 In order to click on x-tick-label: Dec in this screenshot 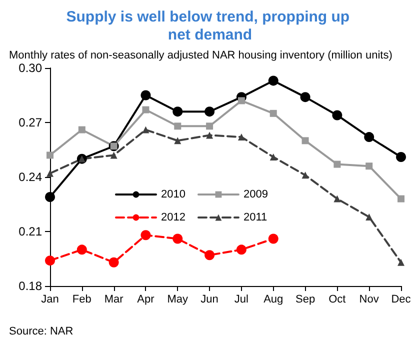, I will do `click(401, 300)`.